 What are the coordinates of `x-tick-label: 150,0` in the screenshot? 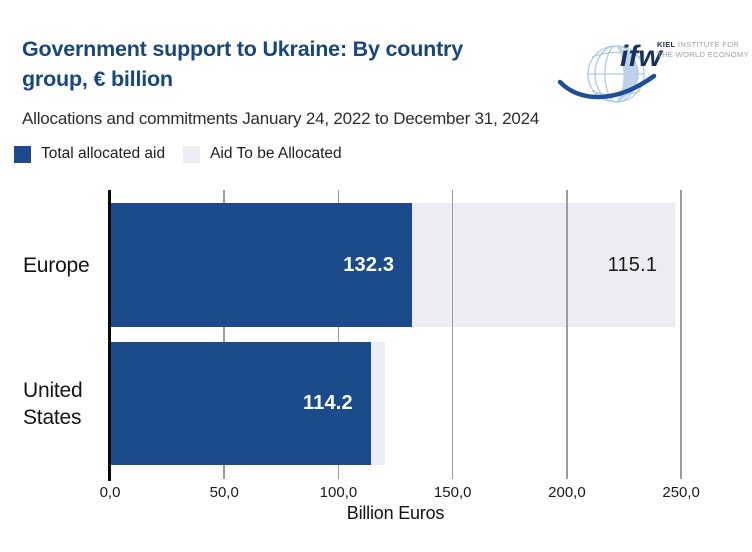 It's located at (452, 492).